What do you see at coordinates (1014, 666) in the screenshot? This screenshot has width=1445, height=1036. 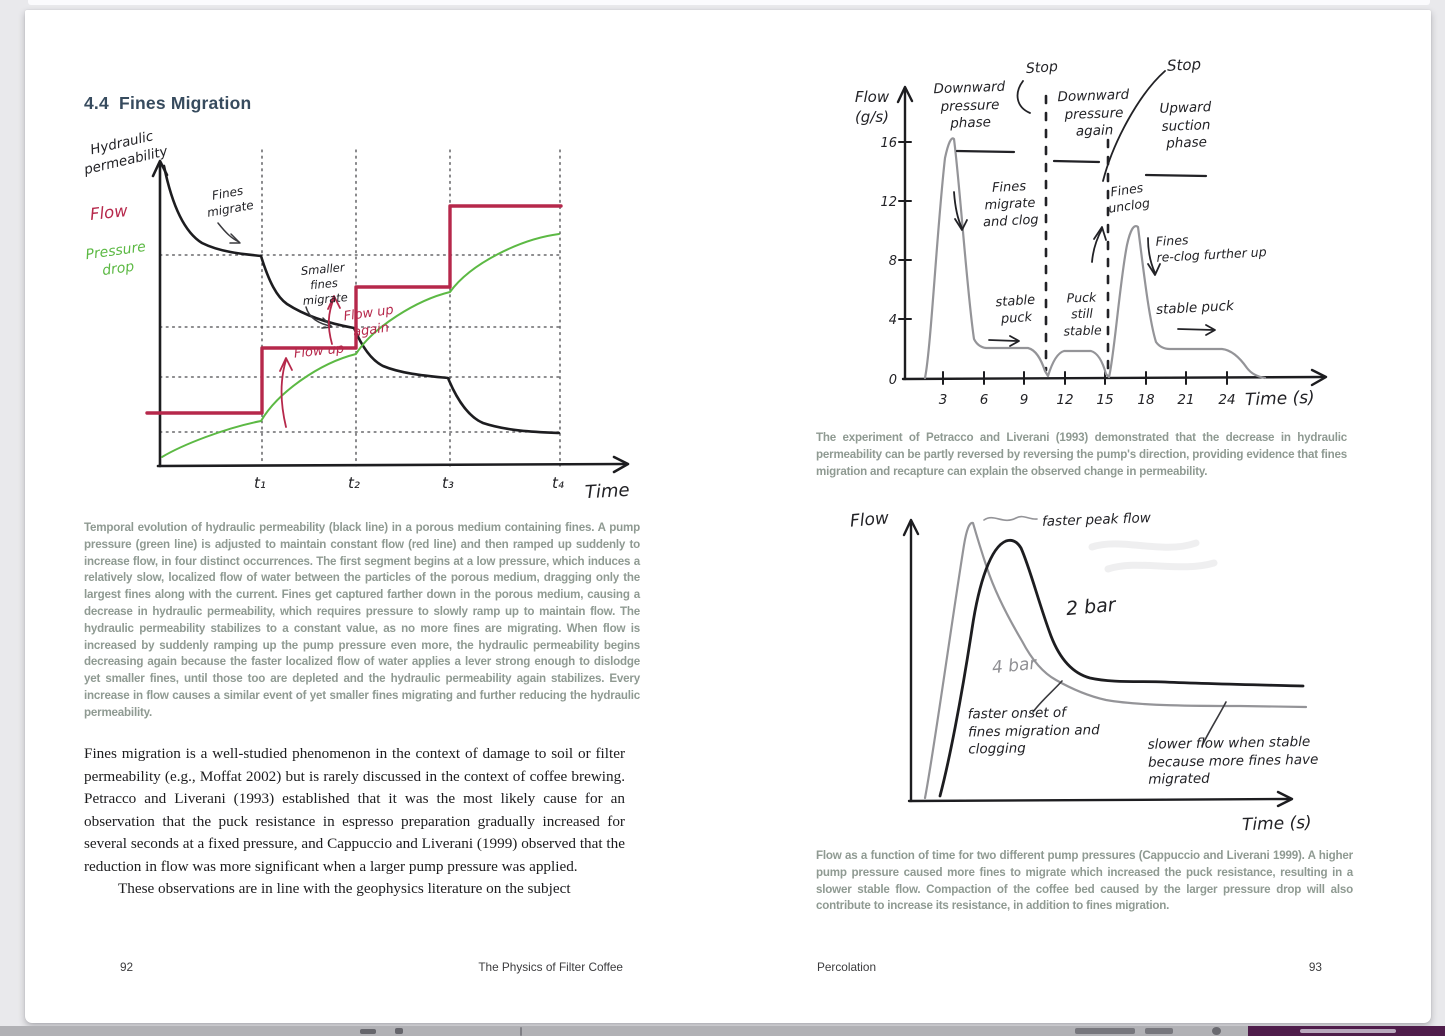 I see `series-label-4-bar: 4 bar` at bounding box center [1014, 666].